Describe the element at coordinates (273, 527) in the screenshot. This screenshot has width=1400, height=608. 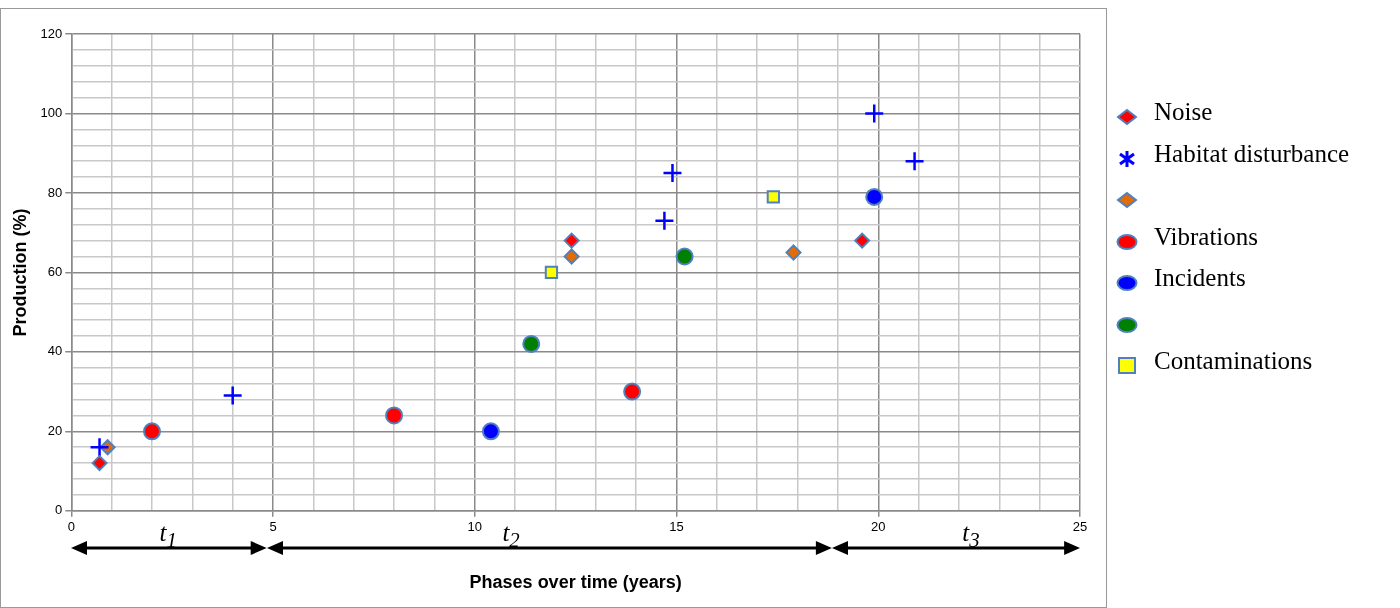
I see `x-tick-label: 5` at that location.